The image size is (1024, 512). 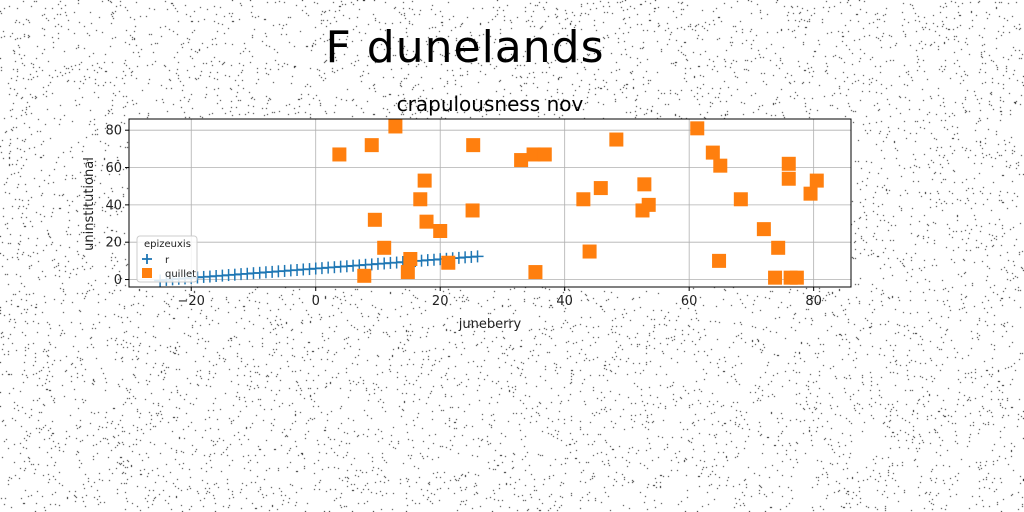 I want to click on y-tick-label: 20, so click(x=113, y=243).